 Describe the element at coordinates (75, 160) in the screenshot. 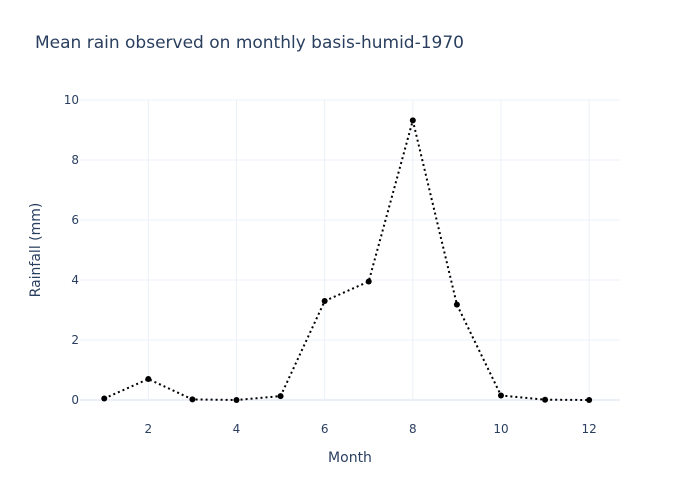

I see `y-tick-label: 8` at that location.